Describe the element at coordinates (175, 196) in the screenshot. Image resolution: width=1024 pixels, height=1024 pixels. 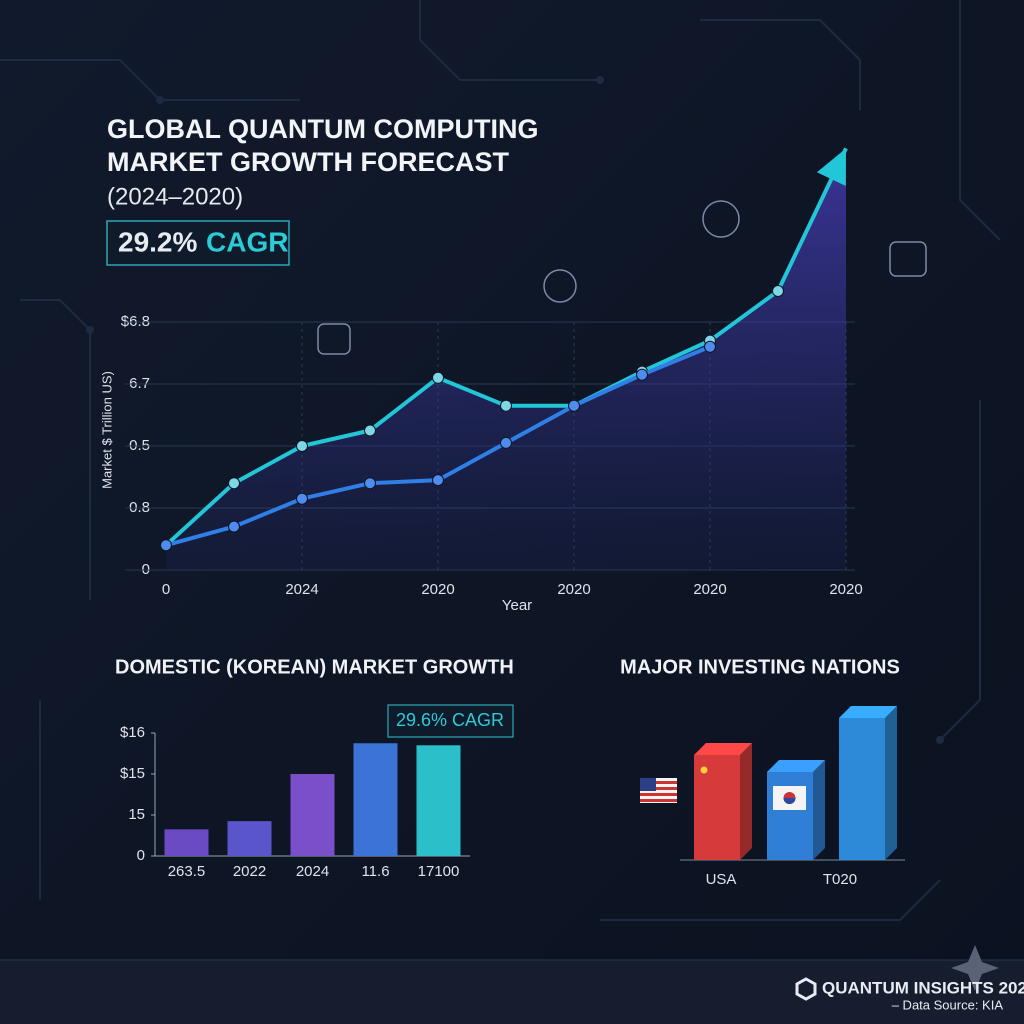
I see `subtitle: (2024–2020)` at that location.